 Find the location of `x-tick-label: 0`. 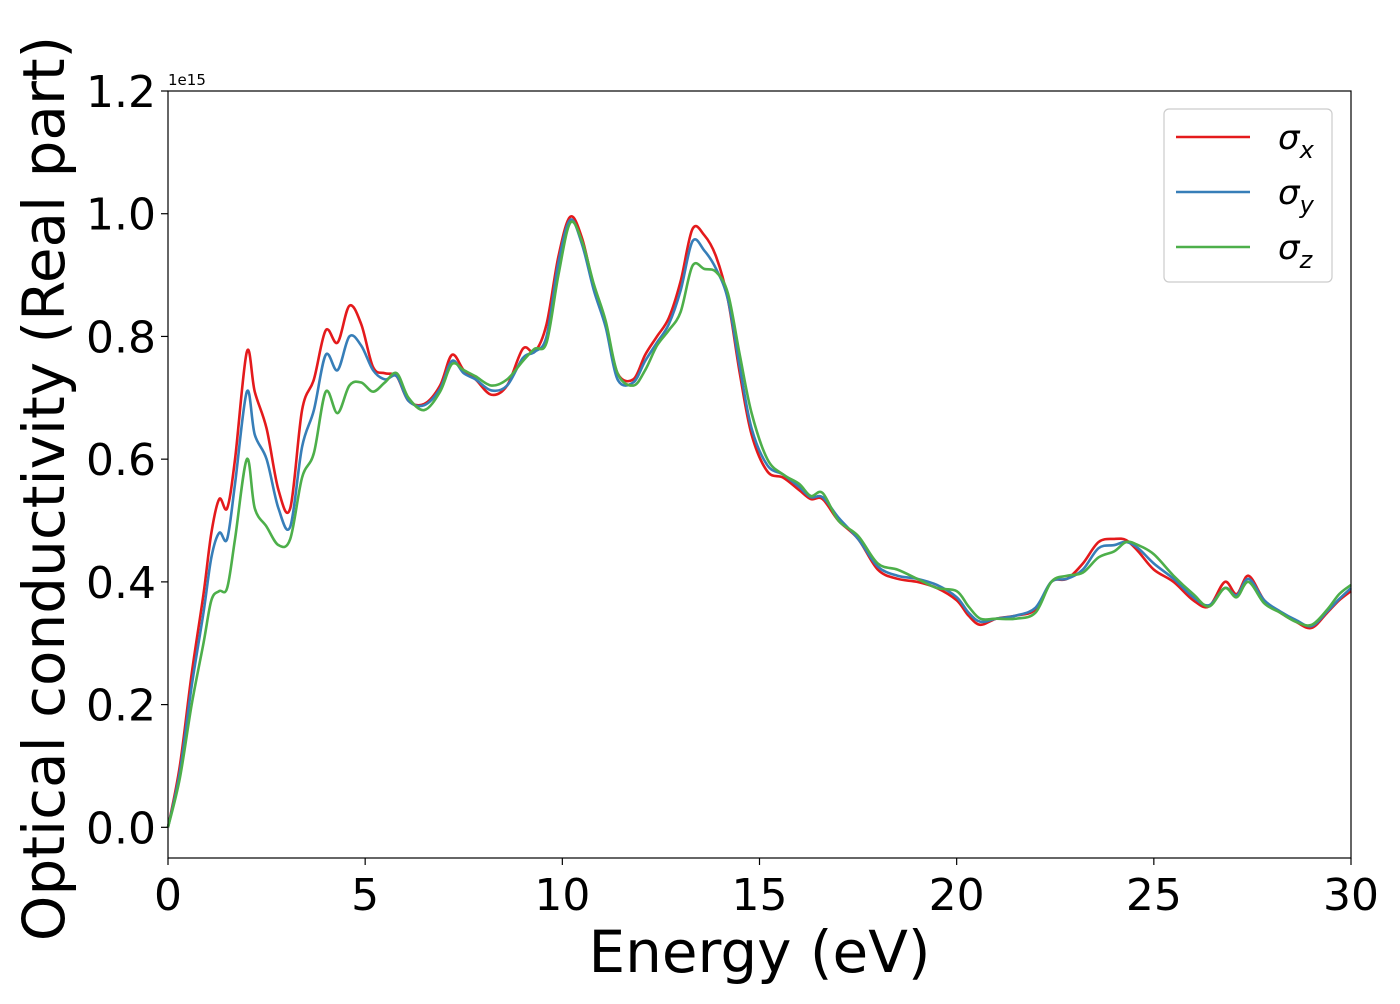

x-tick-label: 0 is located at coordinates (168, 895).